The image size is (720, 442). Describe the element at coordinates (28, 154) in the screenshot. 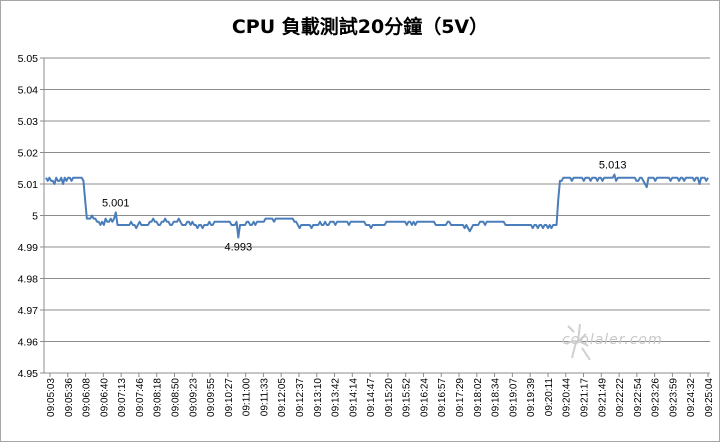

I see `y-tick-label: 5.02` at that location.